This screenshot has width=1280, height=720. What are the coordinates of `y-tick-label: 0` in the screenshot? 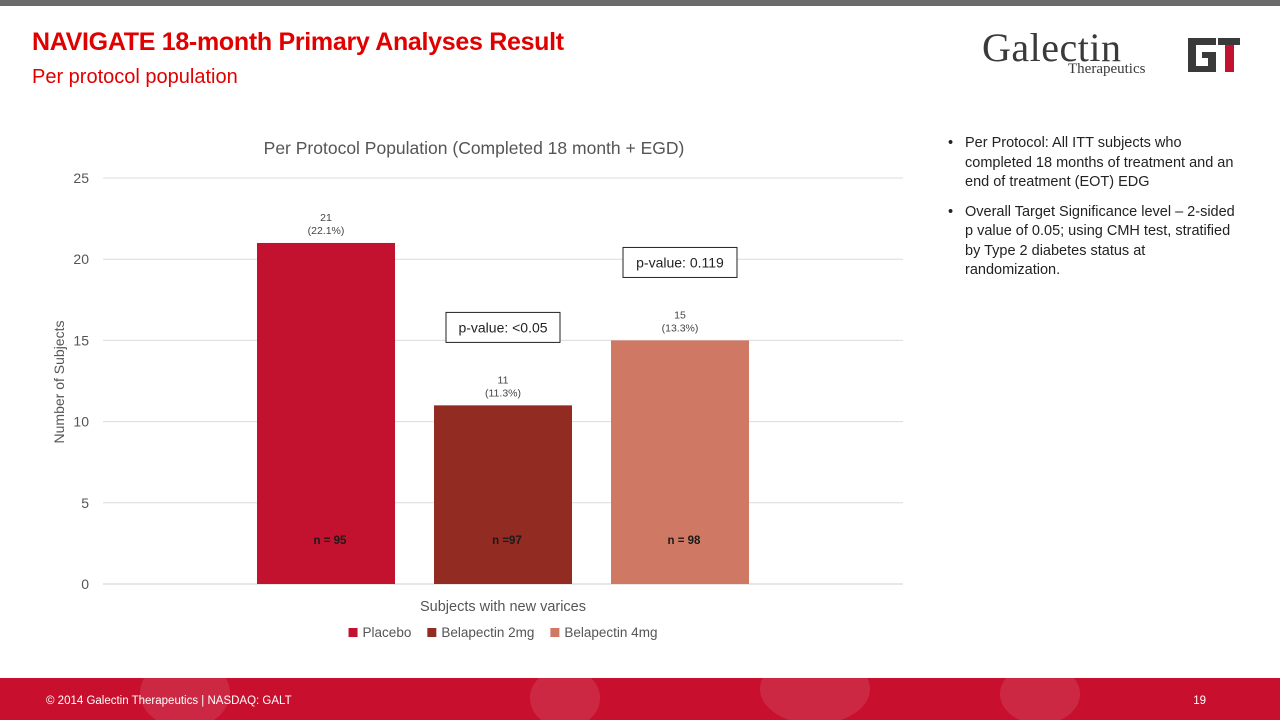 It's located at (85, 584).